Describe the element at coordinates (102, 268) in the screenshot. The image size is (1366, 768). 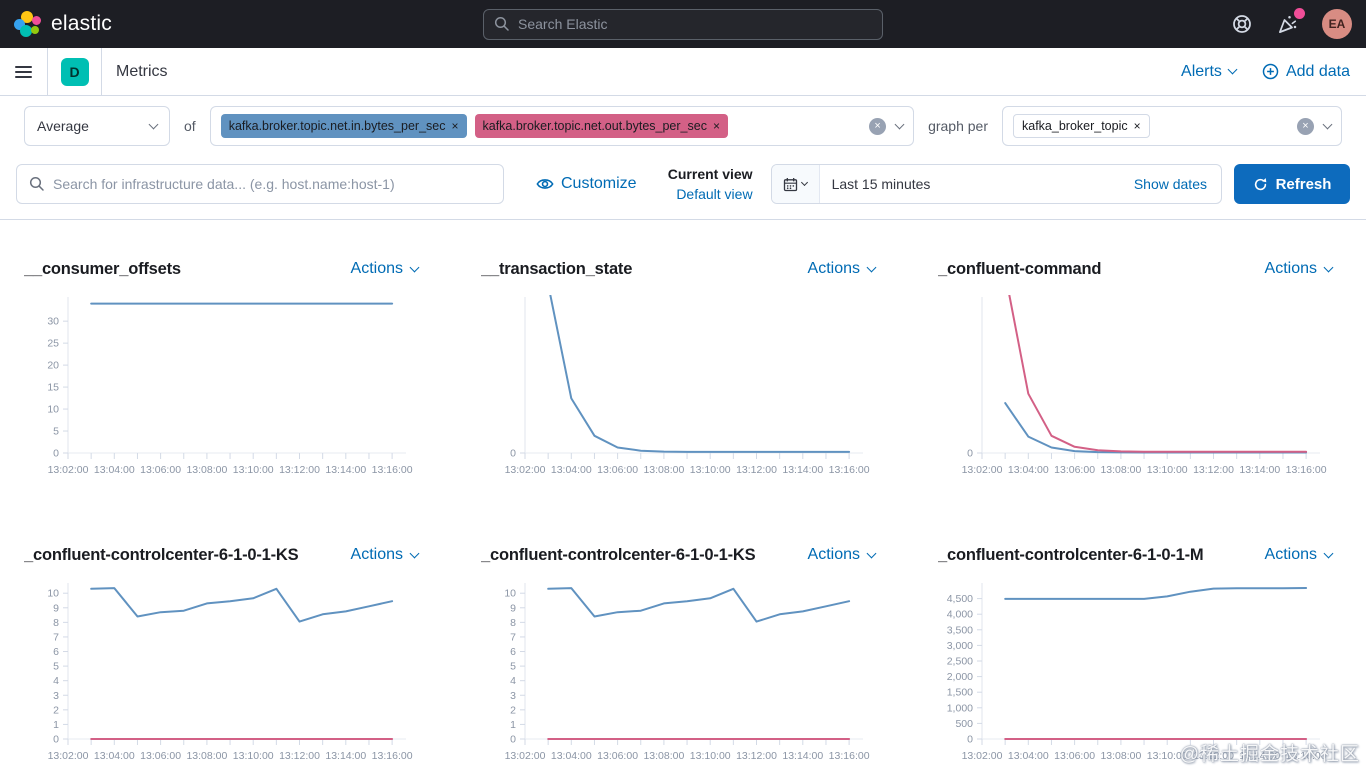
I see `chart-title: __consumer_offsets` at that location.